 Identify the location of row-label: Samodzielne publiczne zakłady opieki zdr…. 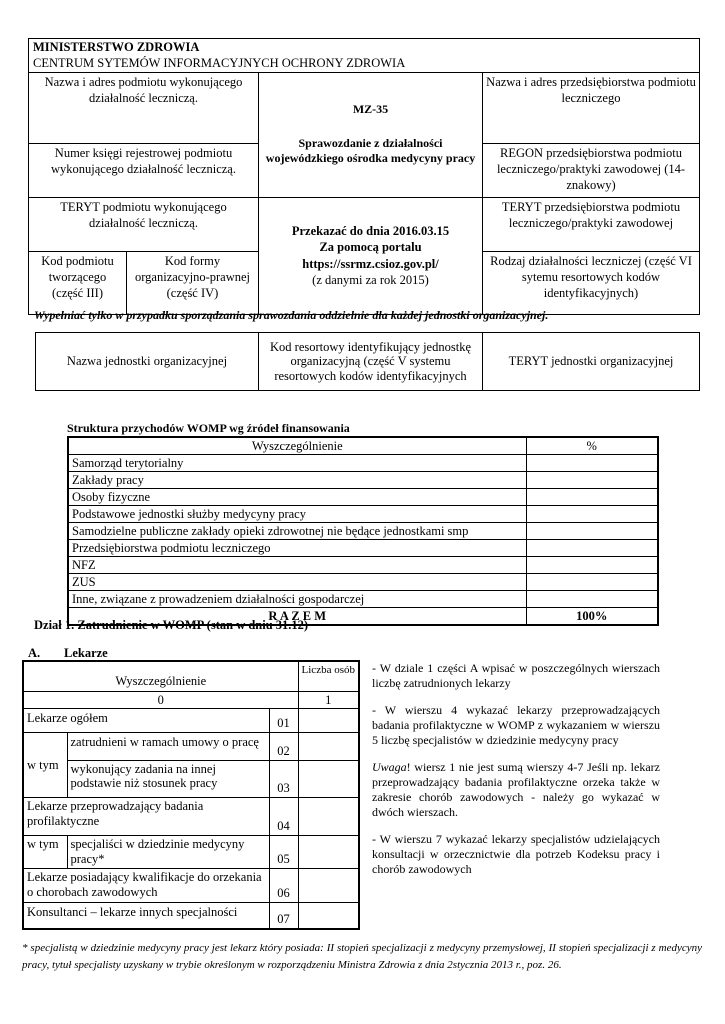
(297, 531).